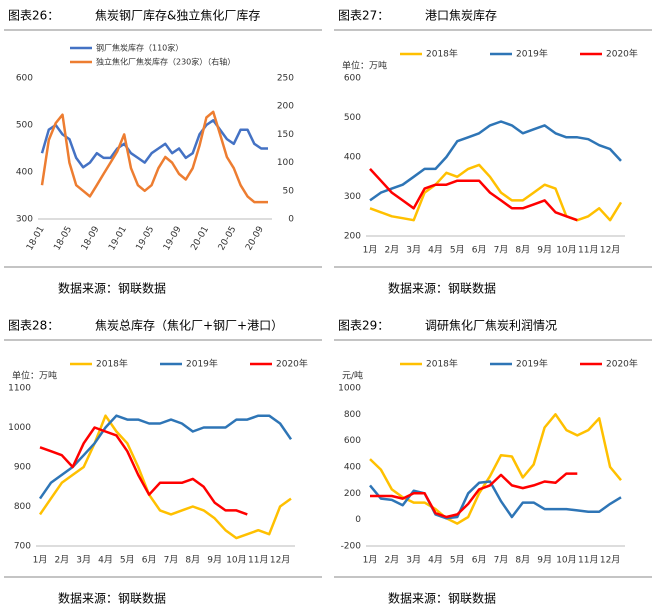  What do you see at coordinates (19, 389) in the screenshot?
I see `y-tick-label: 1100` at bounding box center [19, 389].